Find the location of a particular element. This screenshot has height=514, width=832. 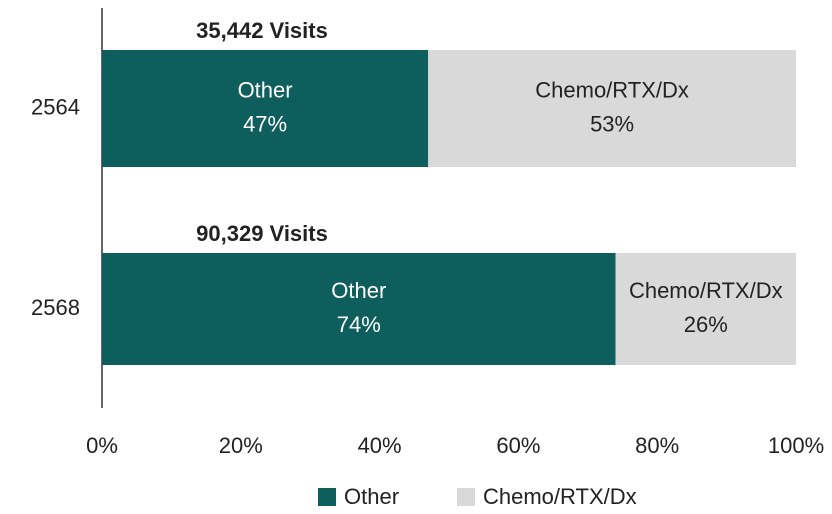

x-tick-label: 40% is located at coordinates (380, 445).